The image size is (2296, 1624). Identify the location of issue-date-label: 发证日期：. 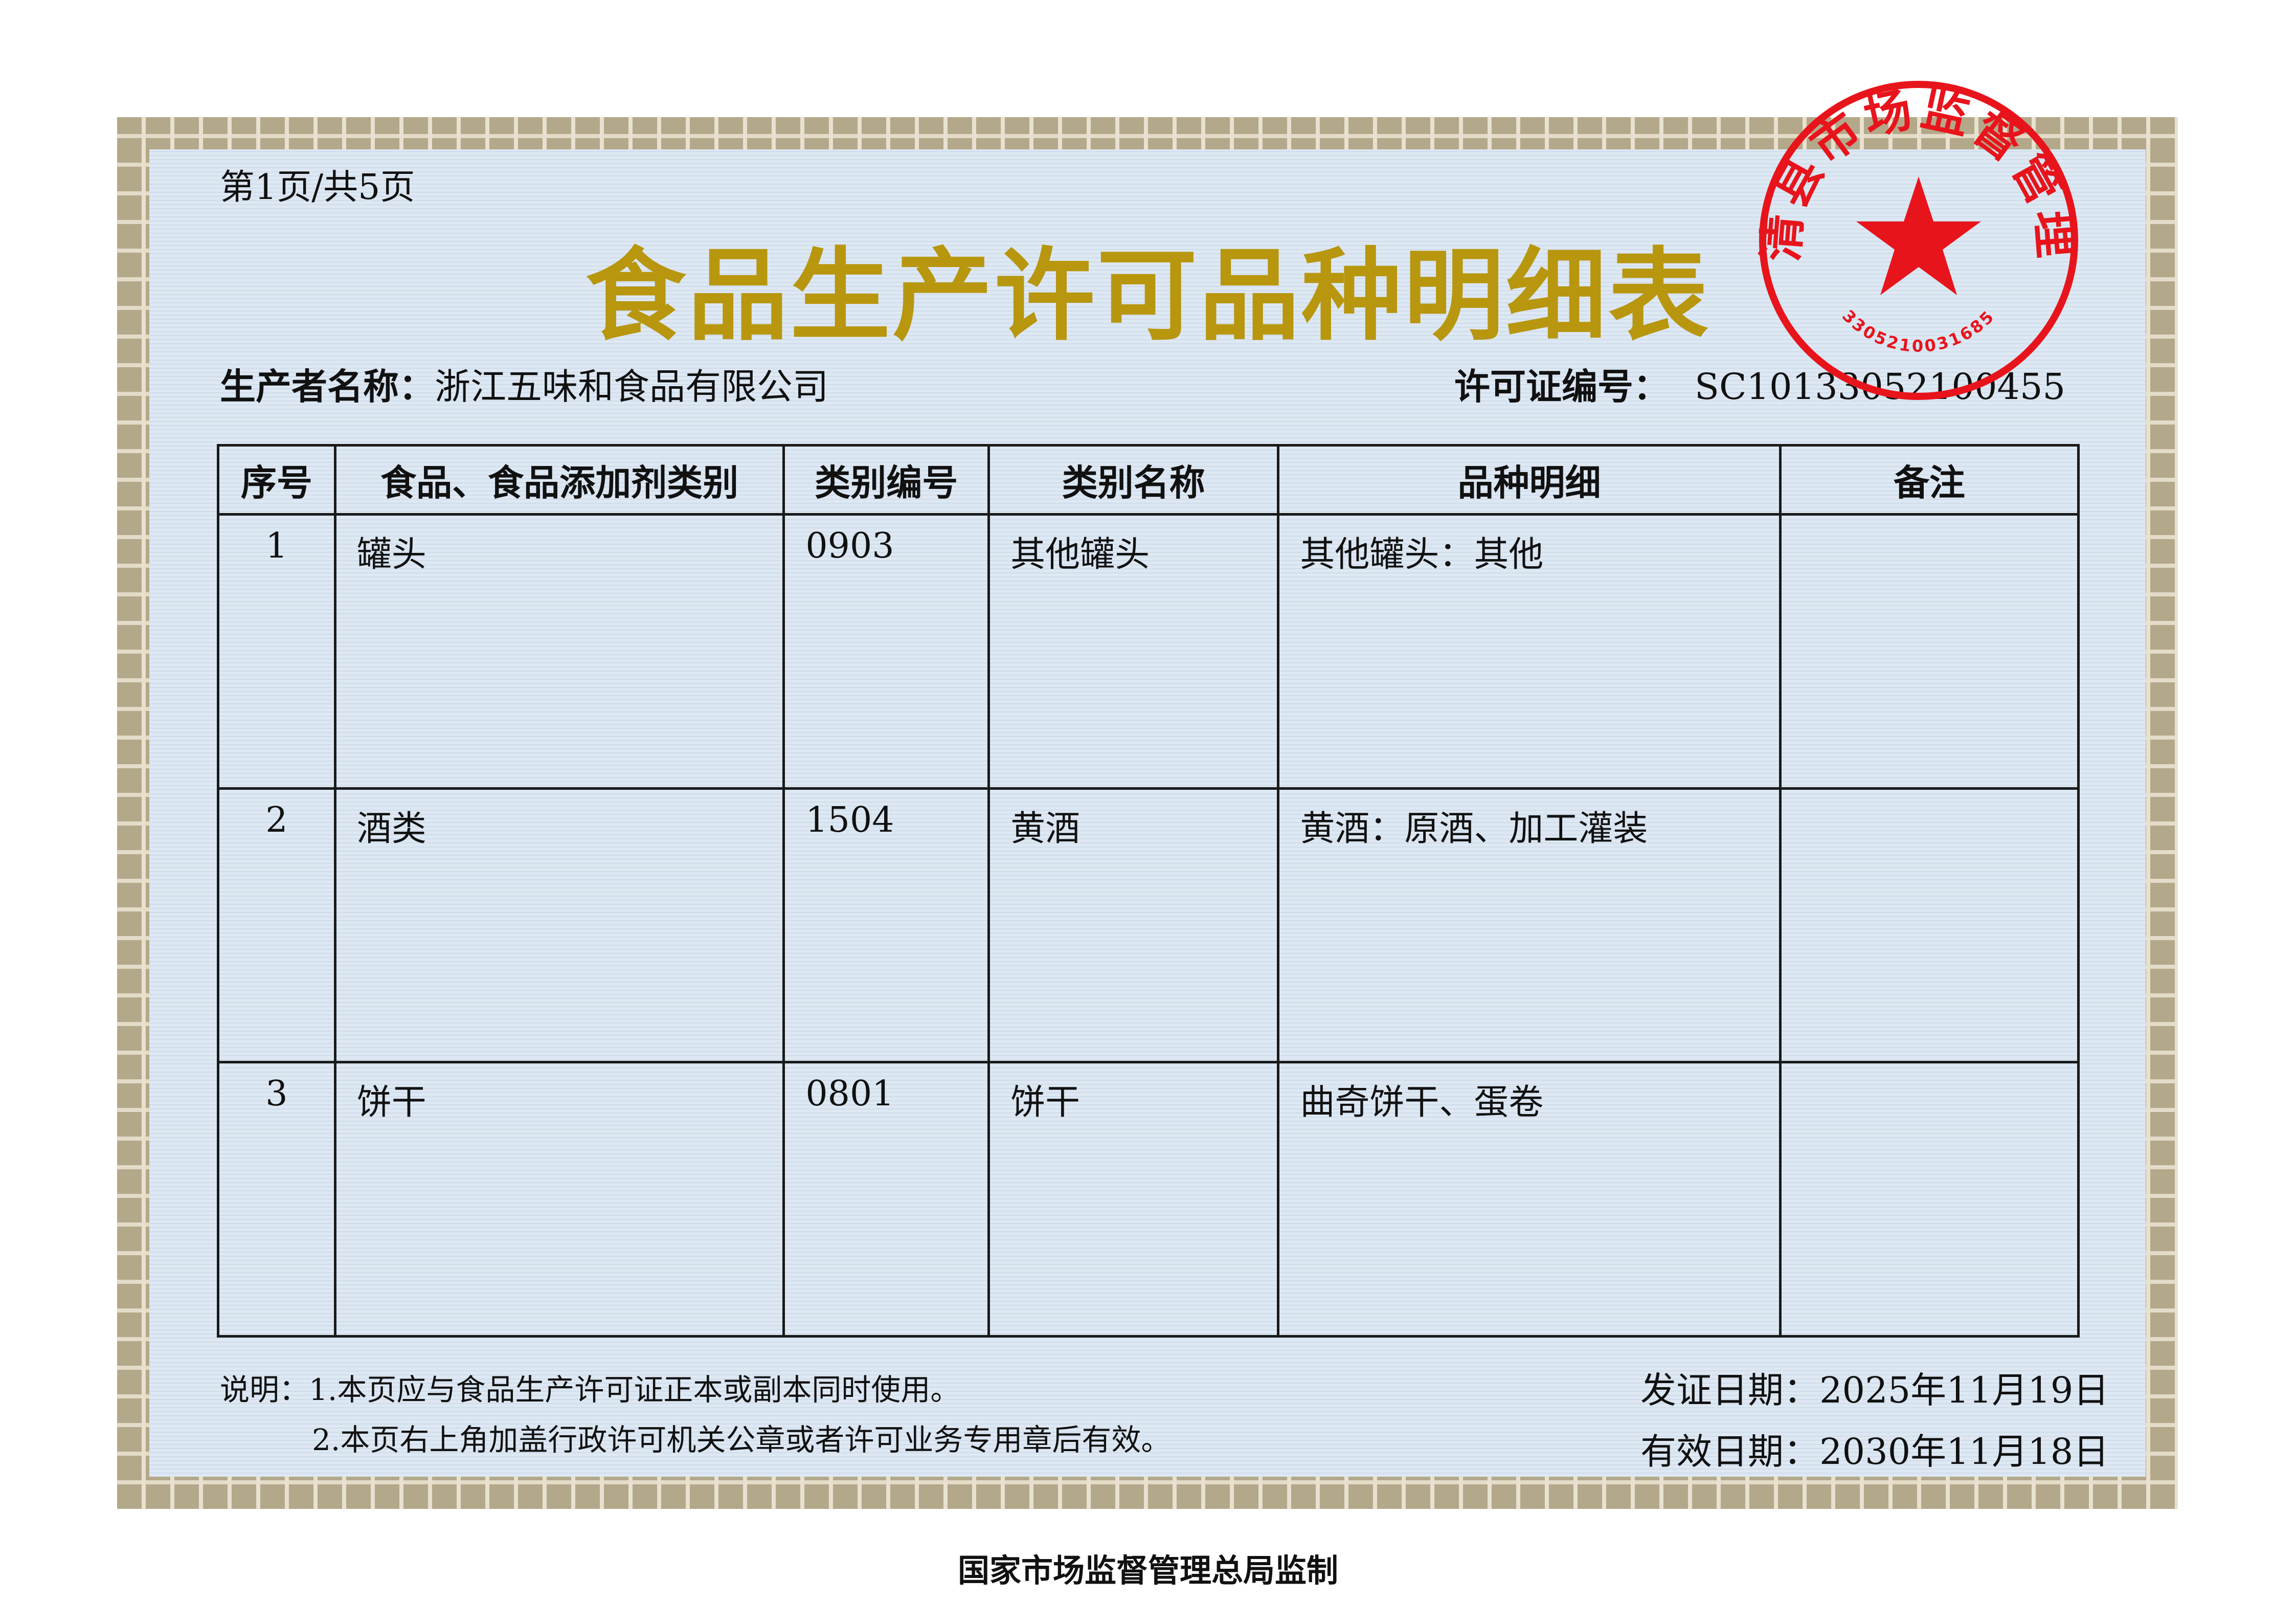
(1730, 1390).